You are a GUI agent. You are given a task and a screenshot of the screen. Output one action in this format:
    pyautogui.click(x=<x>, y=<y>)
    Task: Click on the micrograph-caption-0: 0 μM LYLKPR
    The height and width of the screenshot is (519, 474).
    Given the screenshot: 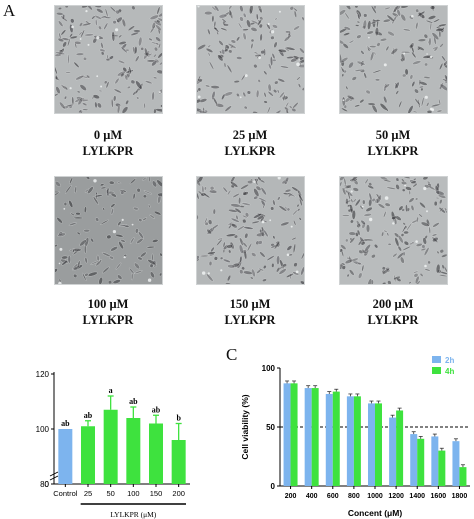 What is the action you would take?
    pyautogui.click(x=108, y=143)
    